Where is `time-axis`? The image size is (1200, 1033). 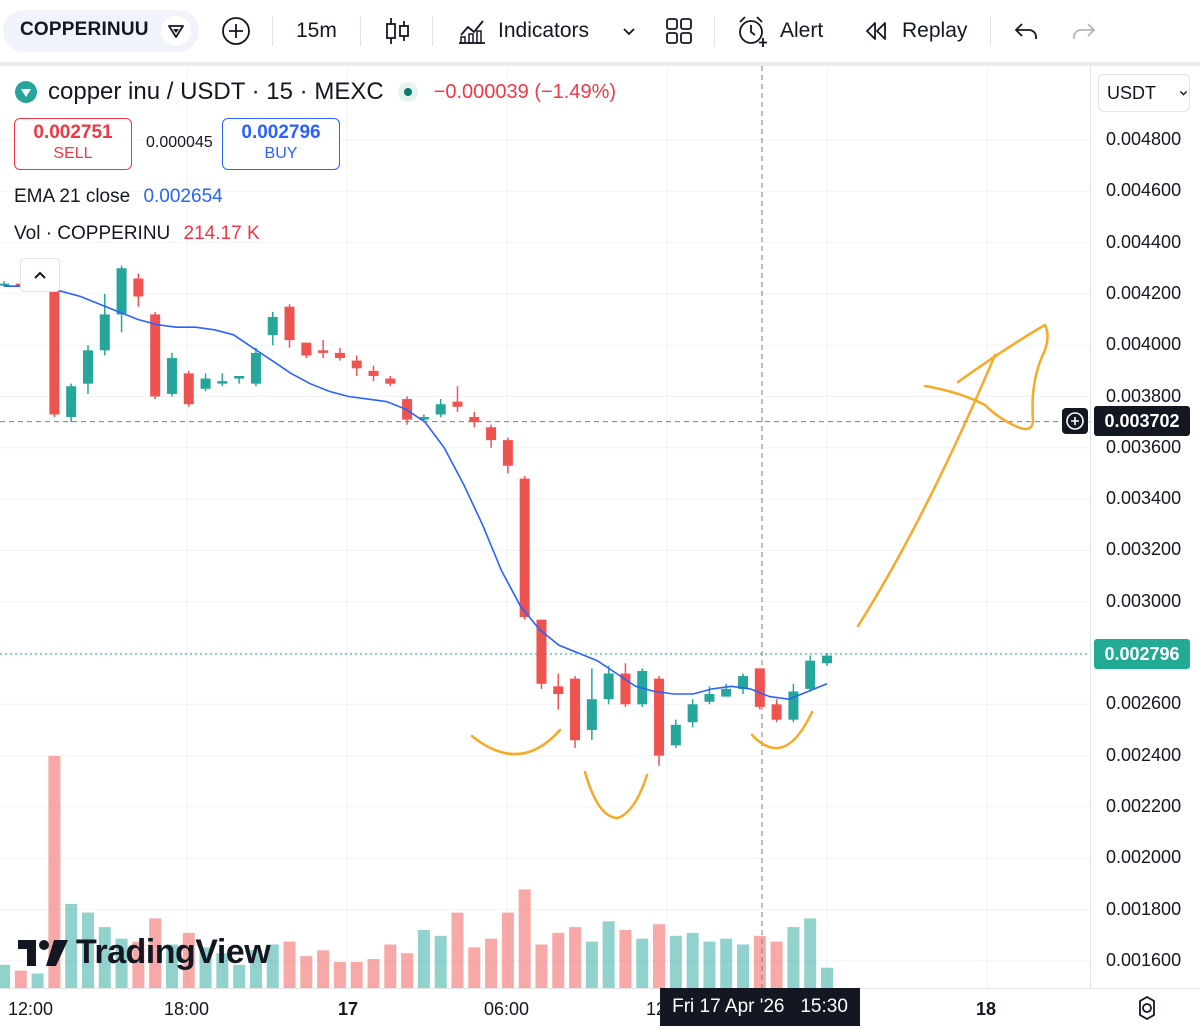
time-axis is located at coordinates (600, 1010).